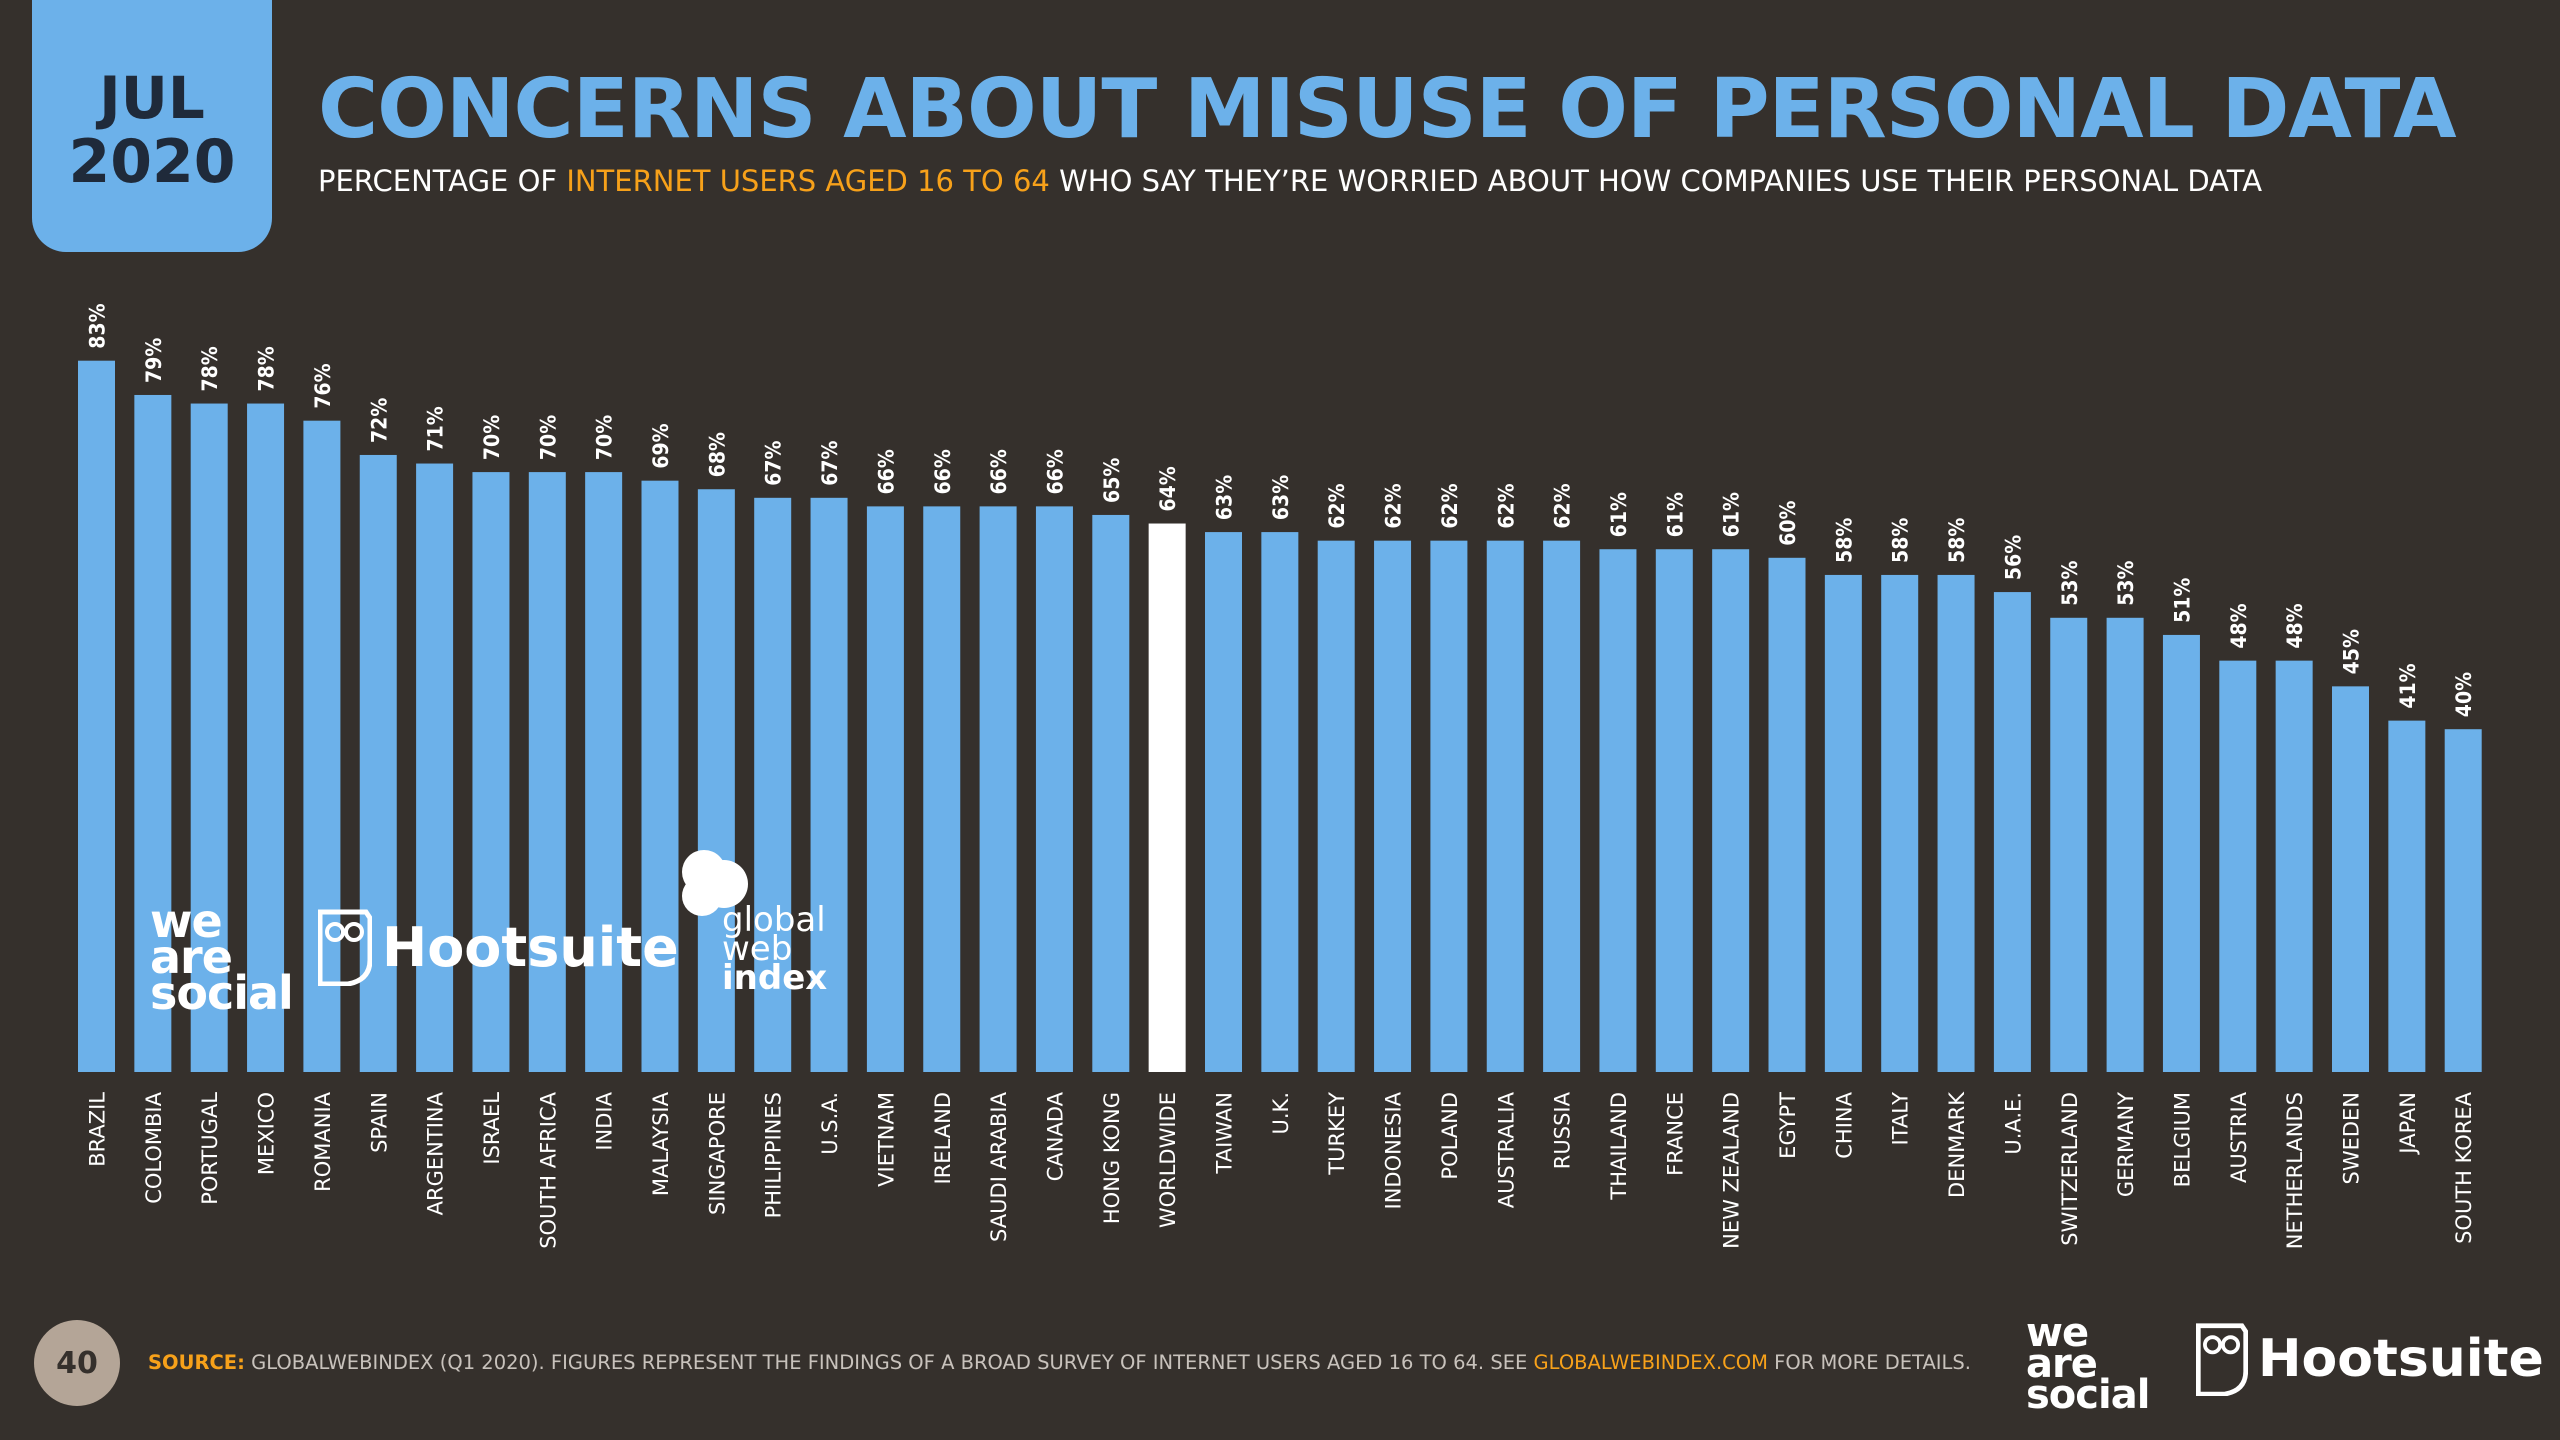  I want to click on bar-netherlands, so click(2294, 866).